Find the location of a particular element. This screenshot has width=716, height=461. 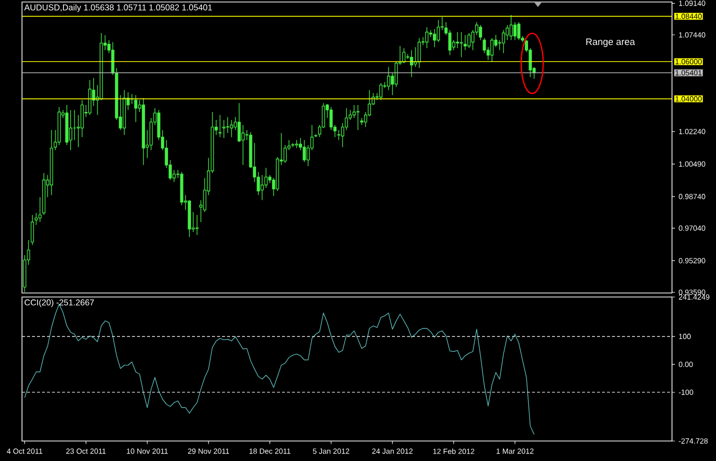

chart-title: CCI(20) -251.2667 is located at coordinates (59, 303).